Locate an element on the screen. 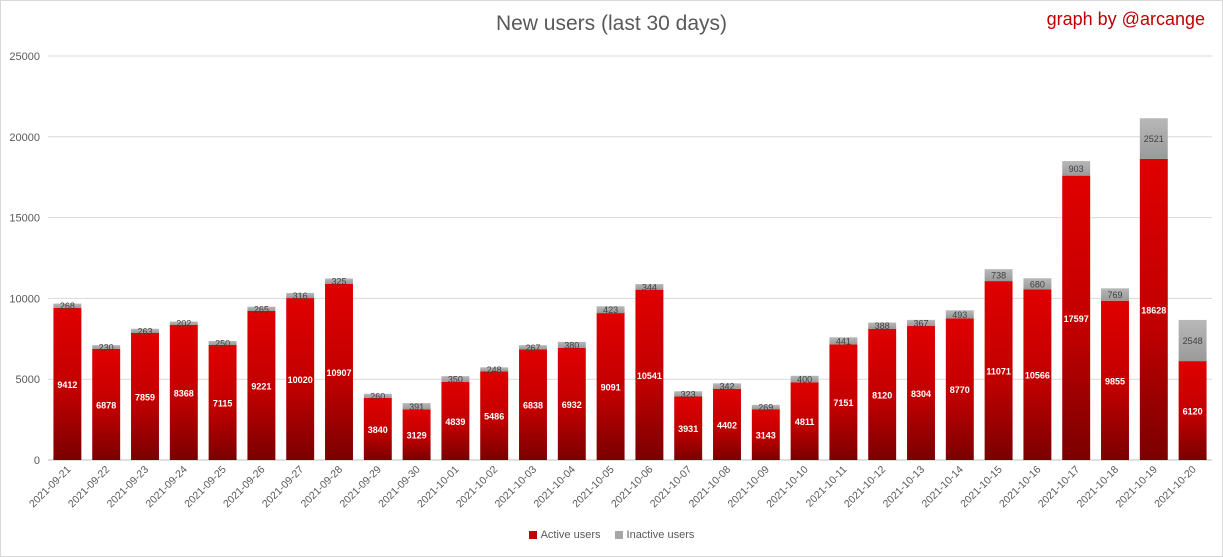  data-label-inactive: 323 is located at coordinates (688, 394).